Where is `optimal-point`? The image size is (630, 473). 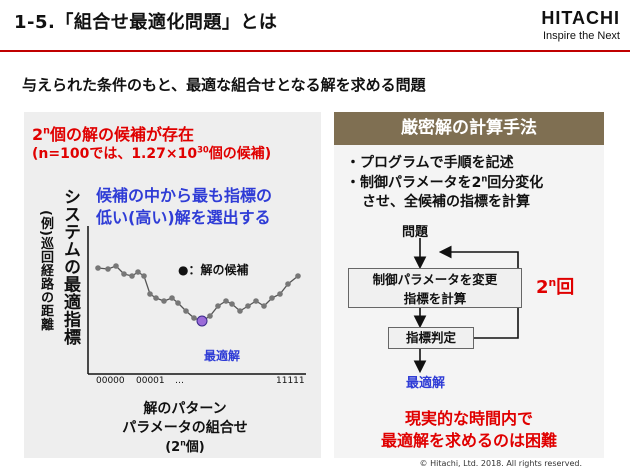 optimal-point is located at coordinates (202, 321).